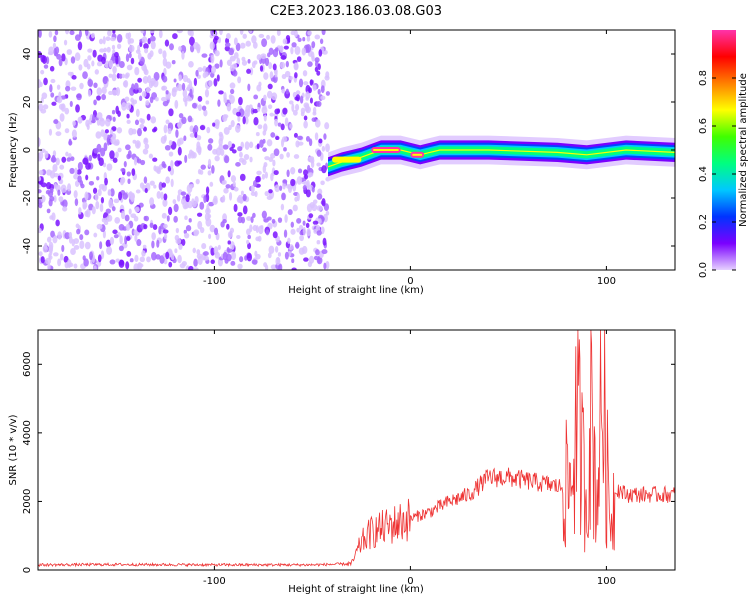 Image resolution: width=750 pixels, height=600 pixels. I want to click on snr-x-label: Height of straight line (km), so click(356, 589).